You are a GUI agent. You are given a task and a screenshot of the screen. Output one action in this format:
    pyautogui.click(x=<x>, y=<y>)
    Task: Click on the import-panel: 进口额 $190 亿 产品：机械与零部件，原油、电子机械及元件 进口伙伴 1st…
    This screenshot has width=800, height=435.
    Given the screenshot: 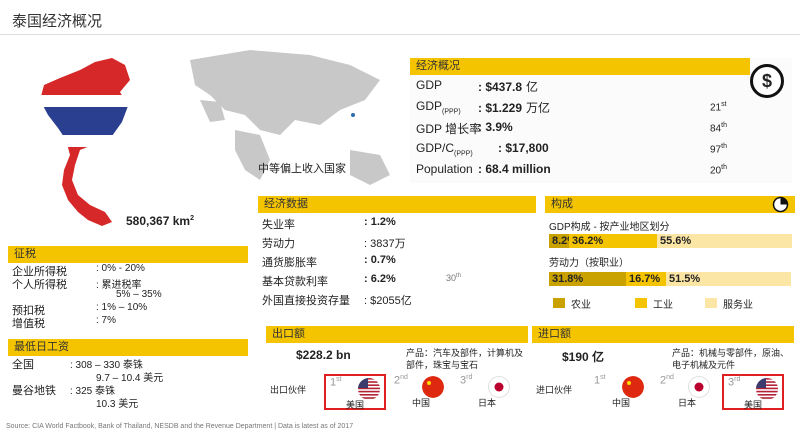 What is the action you would take?
    pyautogui.click(x=663, y=371)
    